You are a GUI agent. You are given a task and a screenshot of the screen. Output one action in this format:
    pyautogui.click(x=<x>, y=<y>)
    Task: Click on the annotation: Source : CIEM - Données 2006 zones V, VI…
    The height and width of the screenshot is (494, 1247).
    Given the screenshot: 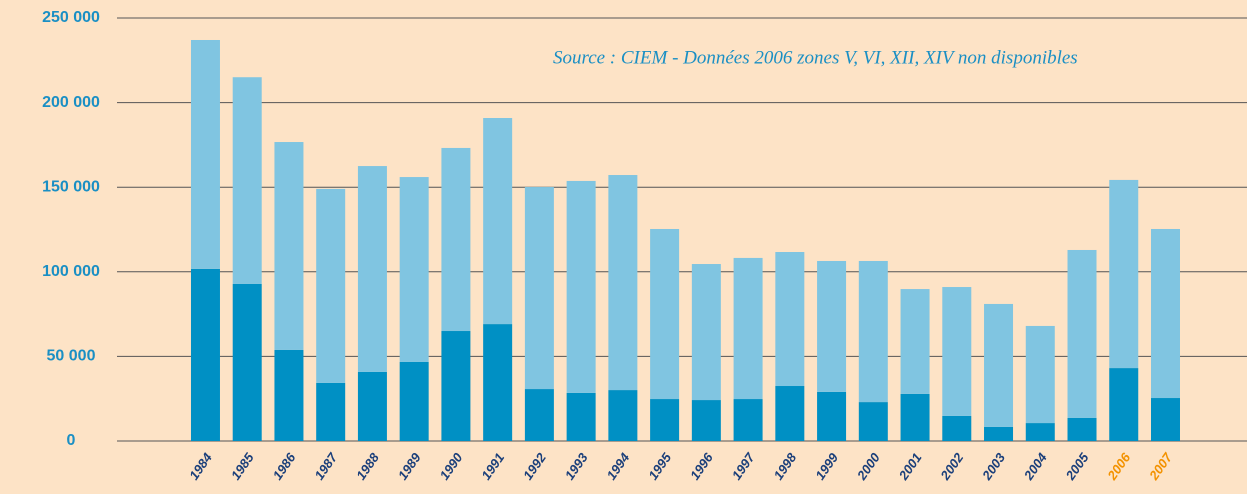 What is the action you would take?
    pyautogui.click(x=815, y=57)
    